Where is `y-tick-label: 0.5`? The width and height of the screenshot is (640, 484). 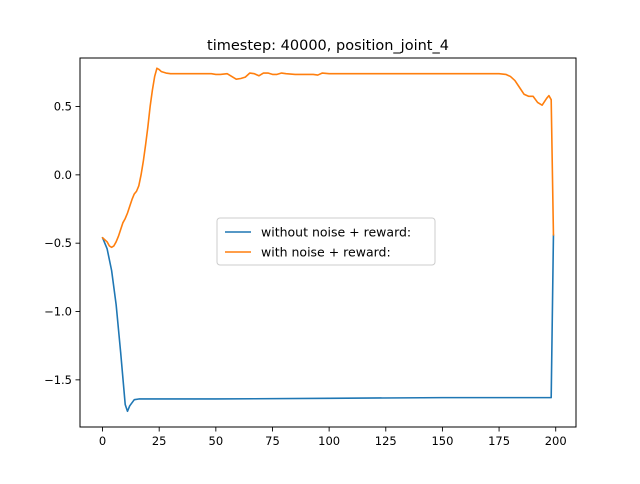
y-tick-label: 0.5 is located at coordinates (63, 107).